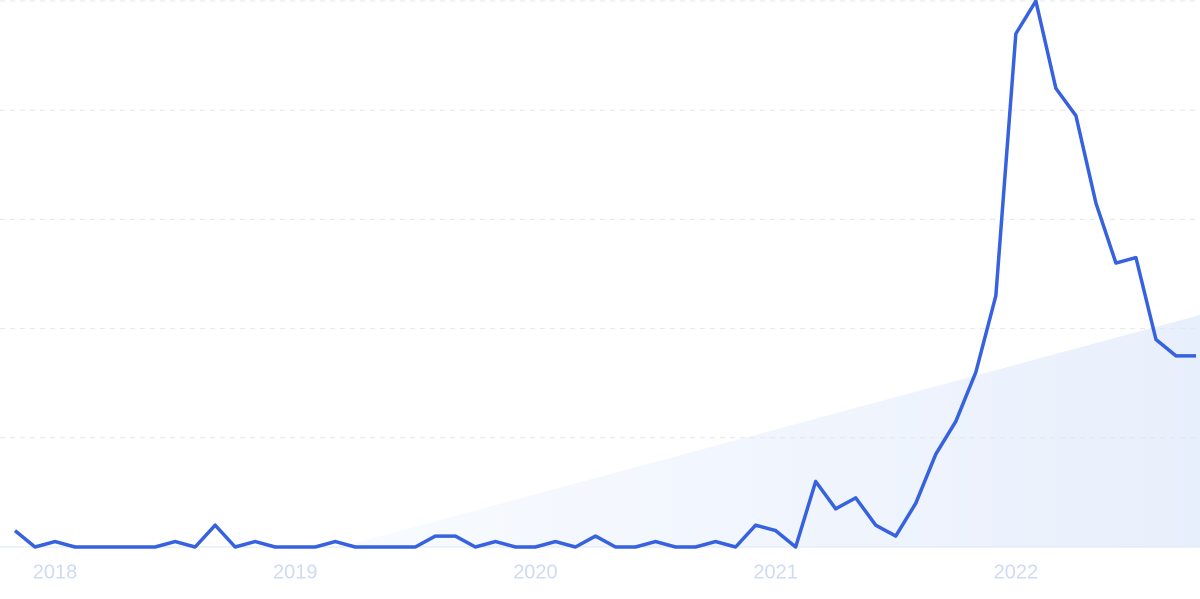 The height and width of the screenshot is (599, 1200). What do you see at coordinates (55, 572) in the screenshot?
I see `x-tick-label: 2018` at bounding box center [55, 572].